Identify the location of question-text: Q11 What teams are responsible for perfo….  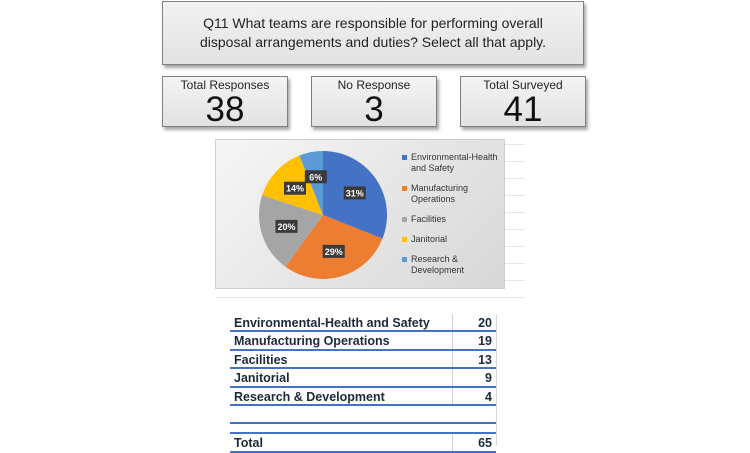
(373, 32).